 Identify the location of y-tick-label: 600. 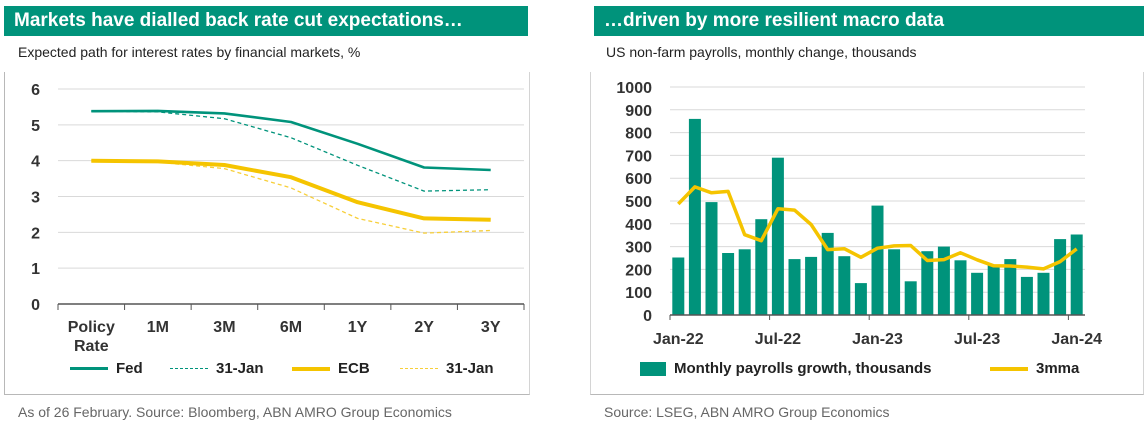
(638, 179).